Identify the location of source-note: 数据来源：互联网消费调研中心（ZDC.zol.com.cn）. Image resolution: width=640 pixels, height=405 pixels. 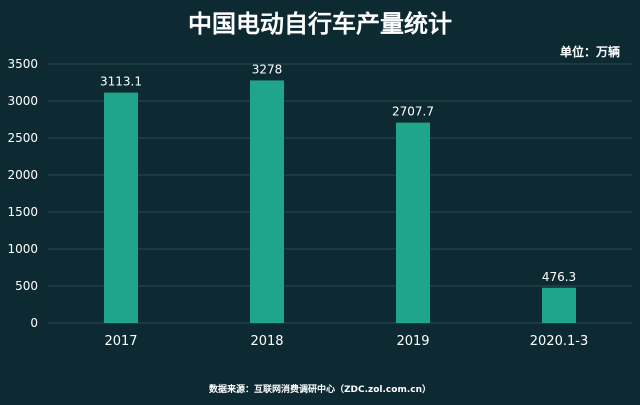
(320, 389).